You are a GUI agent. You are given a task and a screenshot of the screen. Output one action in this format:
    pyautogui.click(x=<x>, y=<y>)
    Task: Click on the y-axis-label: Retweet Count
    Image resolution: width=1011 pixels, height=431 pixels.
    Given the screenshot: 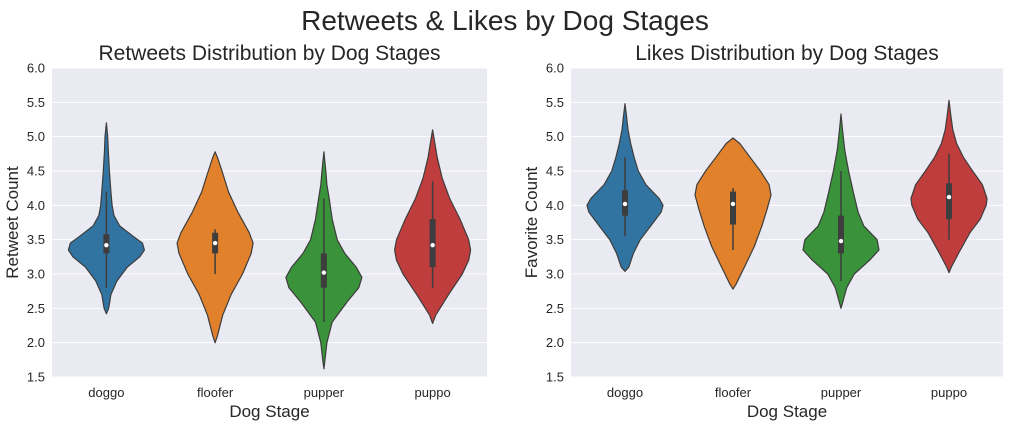 What is the action you would take?
    pyautogui.click(x=12, y=222)
    